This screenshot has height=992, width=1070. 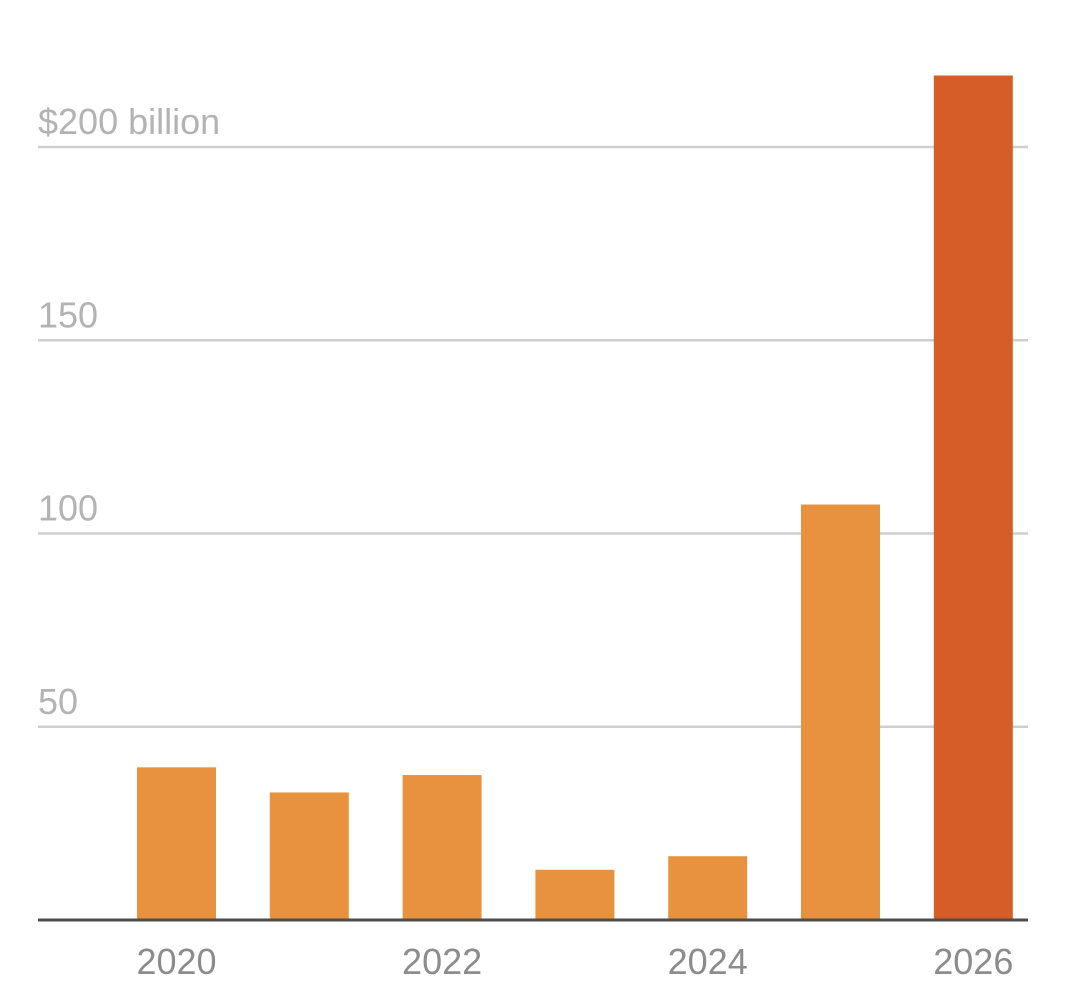 I want to click on x-tick-label: 2024, so click(x=708, y=961).